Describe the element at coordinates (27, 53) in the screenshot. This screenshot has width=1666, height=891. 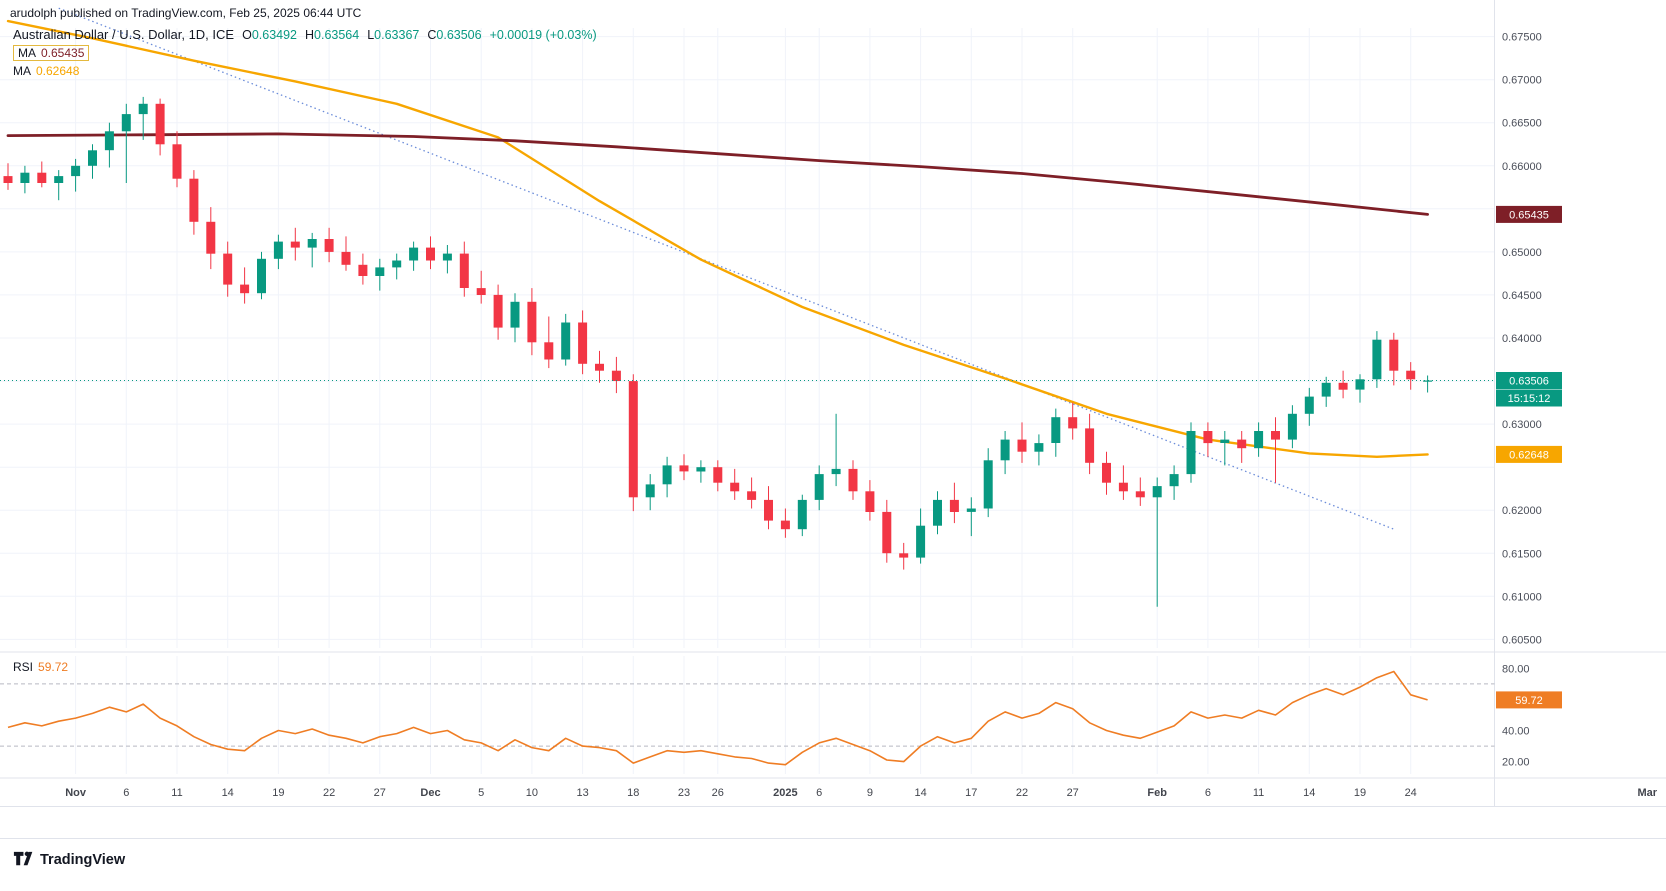
I see `ma-slow-label: MA` at that location.